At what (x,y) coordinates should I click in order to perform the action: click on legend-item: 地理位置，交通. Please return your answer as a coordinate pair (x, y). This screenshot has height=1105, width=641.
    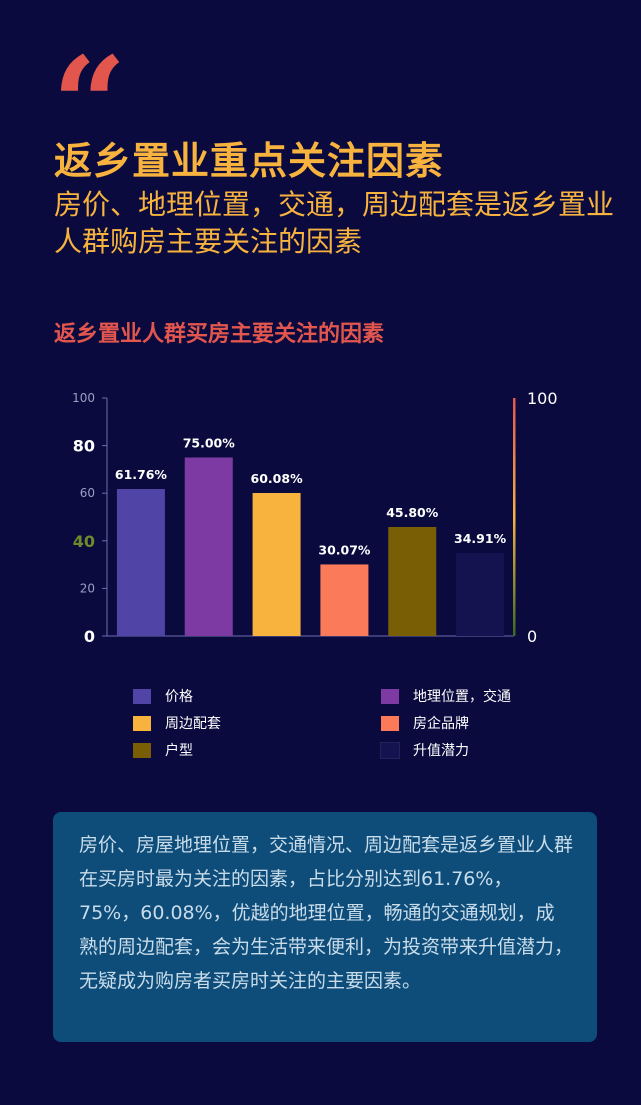
    Looking at the image, I should click on (446, 696).